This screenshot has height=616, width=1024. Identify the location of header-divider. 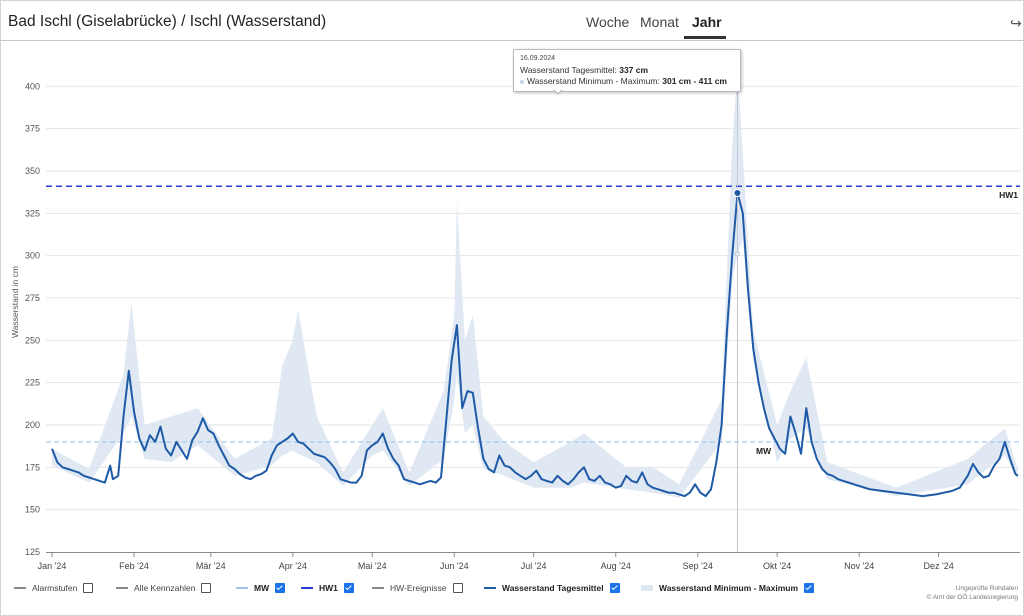
(512, 40).